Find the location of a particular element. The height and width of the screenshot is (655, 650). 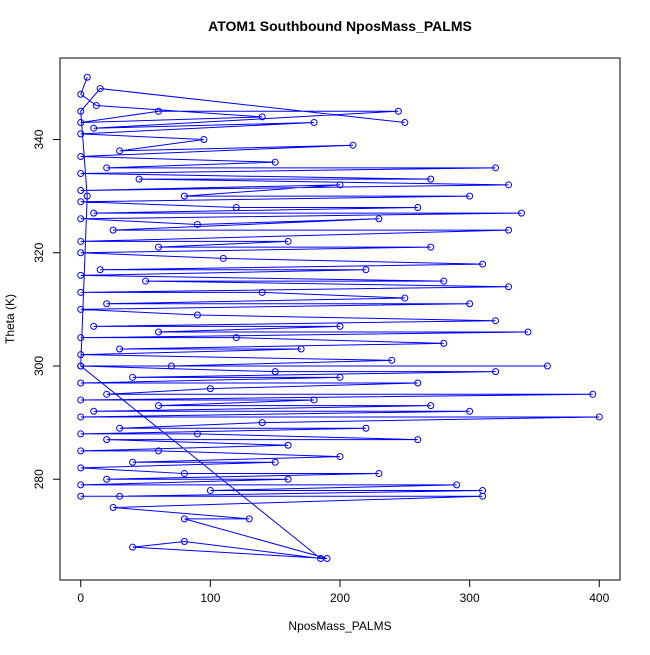

y-tick-label: 280 is located at coordinates (39, 479).